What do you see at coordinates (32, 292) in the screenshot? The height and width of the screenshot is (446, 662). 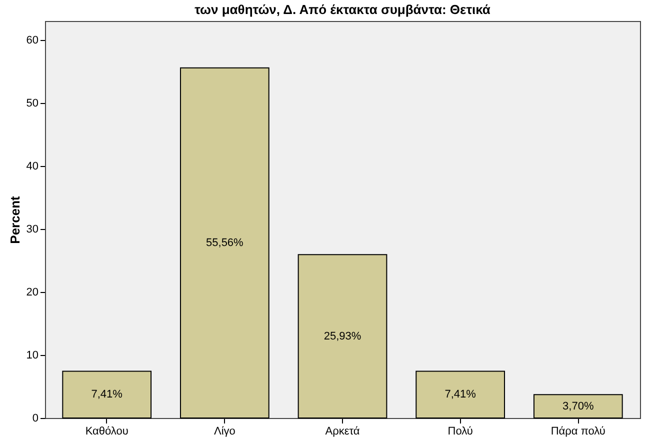 I see `y-tick-label: 20` at bounding box center [32, 292].